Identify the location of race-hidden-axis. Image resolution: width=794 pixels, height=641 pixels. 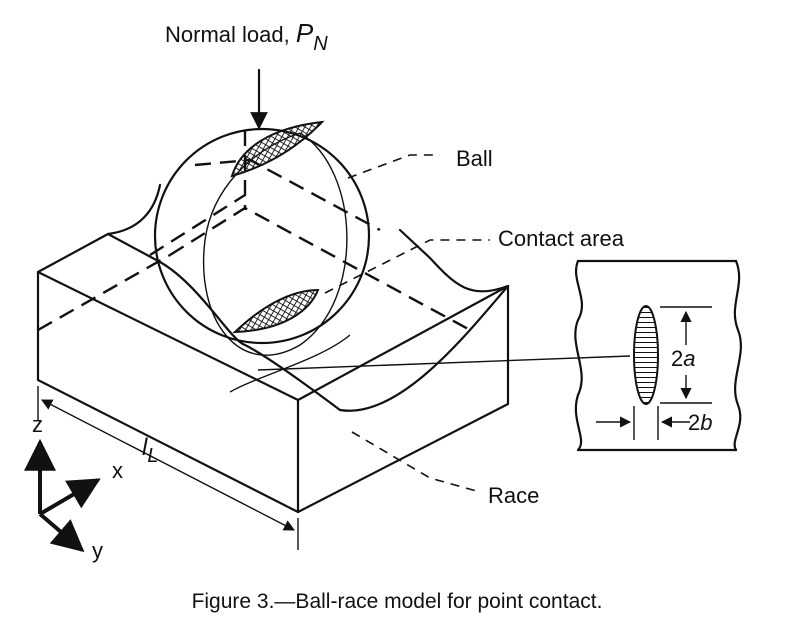
(320, 269).